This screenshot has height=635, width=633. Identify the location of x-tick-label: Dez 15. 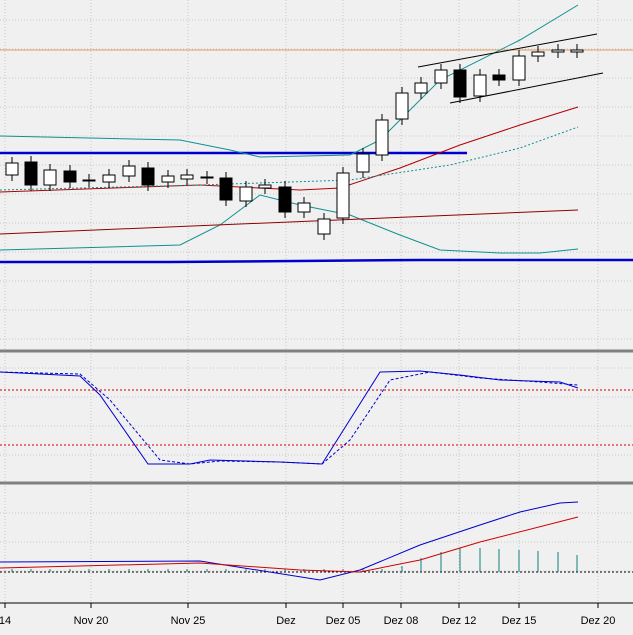
(519, 621).